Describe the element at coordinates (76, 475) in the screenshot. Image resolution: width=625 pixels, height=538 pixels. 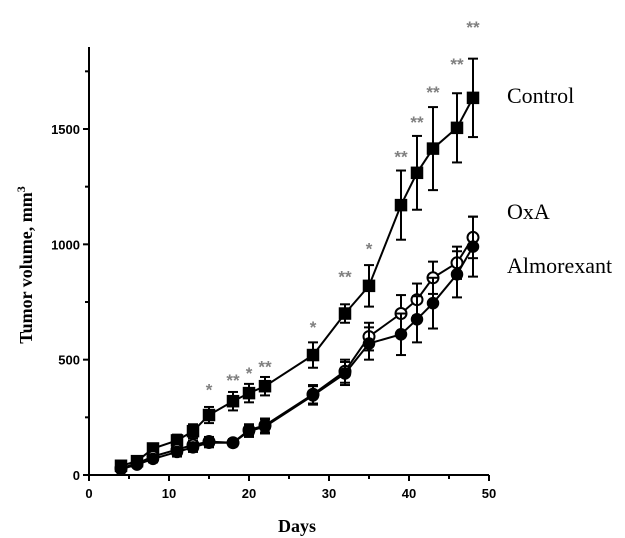
I see `y-tick-label: 0` at that location.